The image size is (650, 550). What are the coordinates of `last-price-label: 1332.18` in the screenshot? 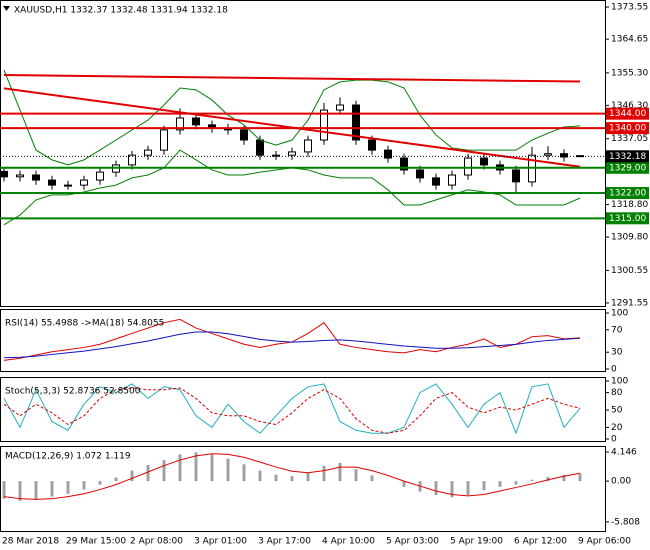 It's located at (627, 157).